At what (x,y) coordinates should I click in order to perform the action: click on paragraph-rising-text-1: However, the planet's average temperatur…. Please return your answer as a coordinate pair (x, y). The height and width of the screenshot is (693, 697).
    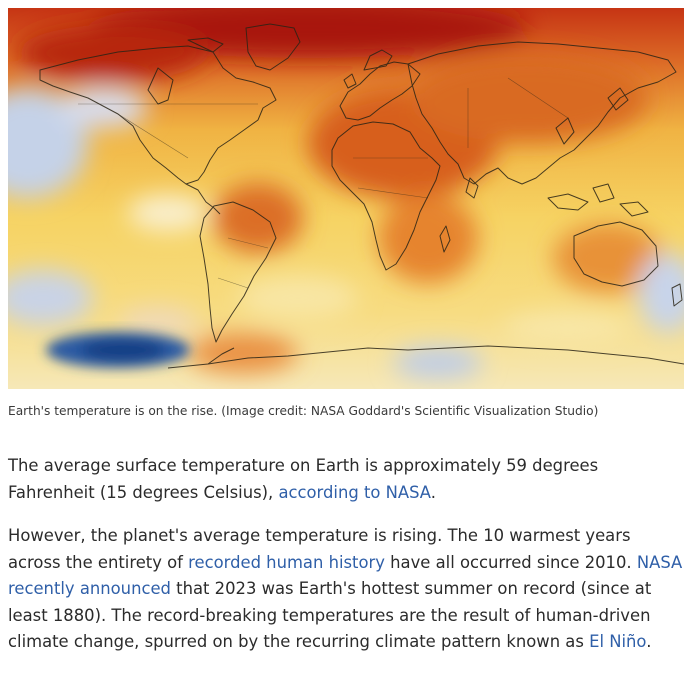
    Looking at the image, I should click on (319, 549).